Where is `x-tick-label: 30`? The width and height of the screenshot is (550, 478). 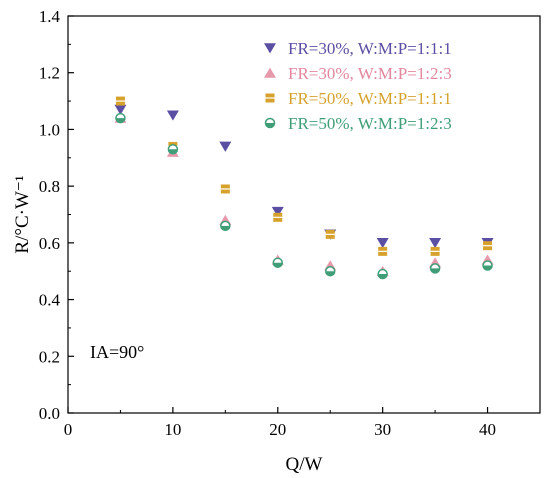
x-tick-label: 30 is located at coordinates (382, 429).